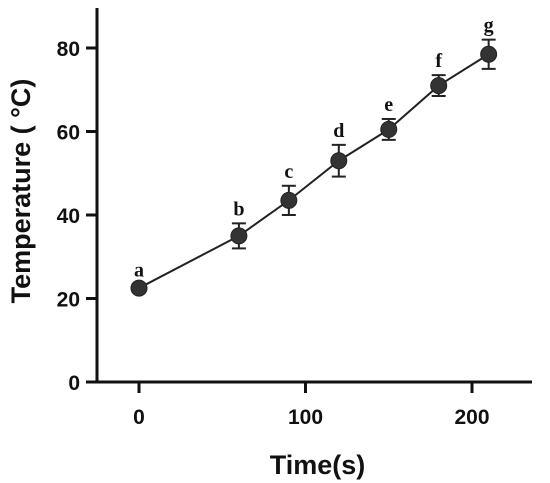 The width and height of the screenshot is (550, 483). Describe the element at coordinates (288, 172) in the screenshot. I see `significance-label: c` at that location.